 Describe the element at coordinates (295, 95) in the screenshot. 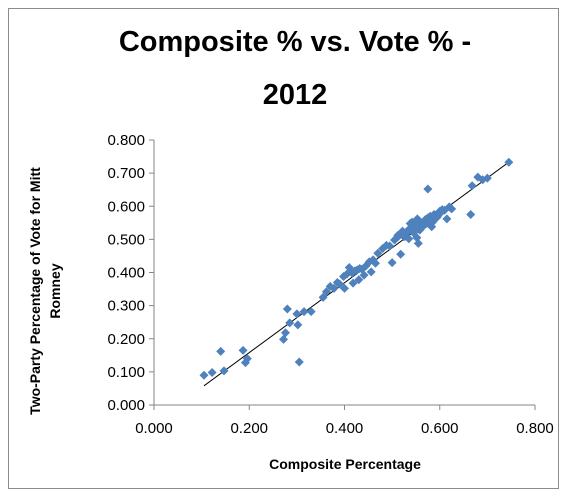

I see `chart-title-line-2: 2012` at that location.